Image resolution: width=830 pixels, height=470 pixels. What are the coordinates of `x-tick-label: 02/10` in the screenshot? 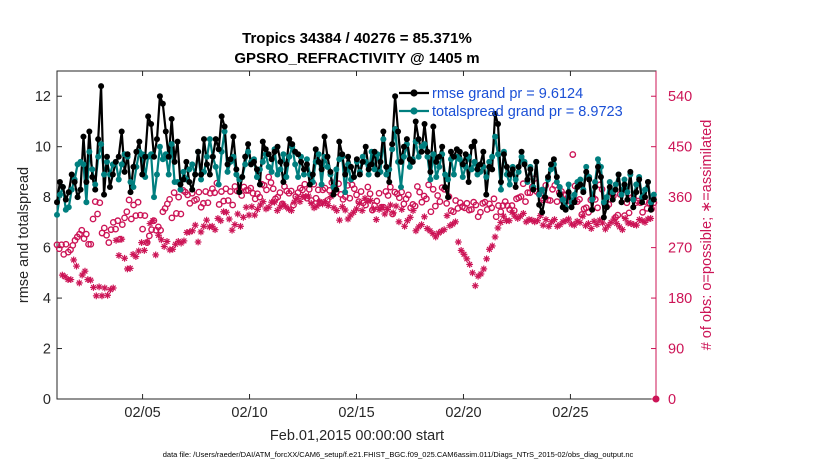 It's located at (249, 413).